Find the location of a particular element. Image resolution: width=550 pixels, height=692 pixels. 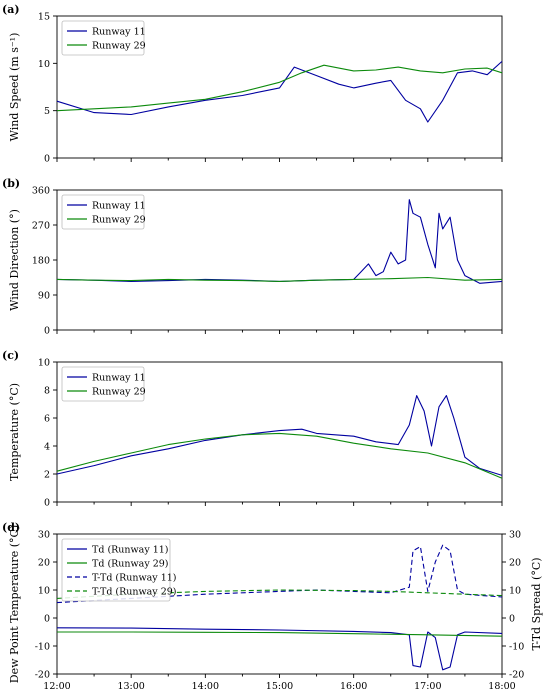

y-tick-label: 30 is located at coordinates (44, 535).